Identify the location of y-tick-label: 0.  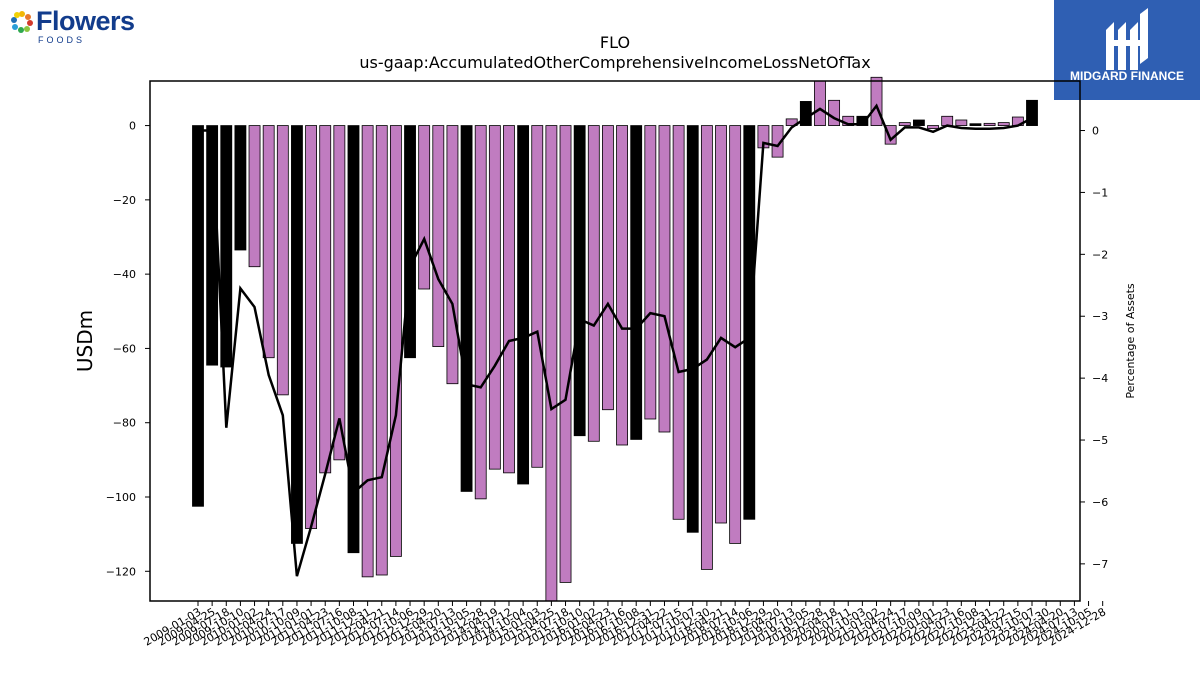
(132, 126).